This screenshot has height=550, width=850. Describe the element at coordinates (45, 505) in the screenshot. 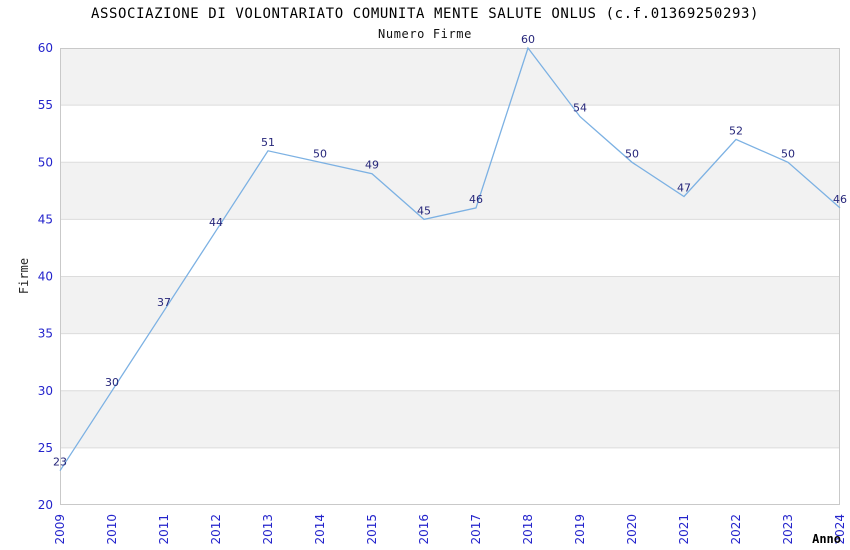

I see `y-tick-label: 20` at that location.